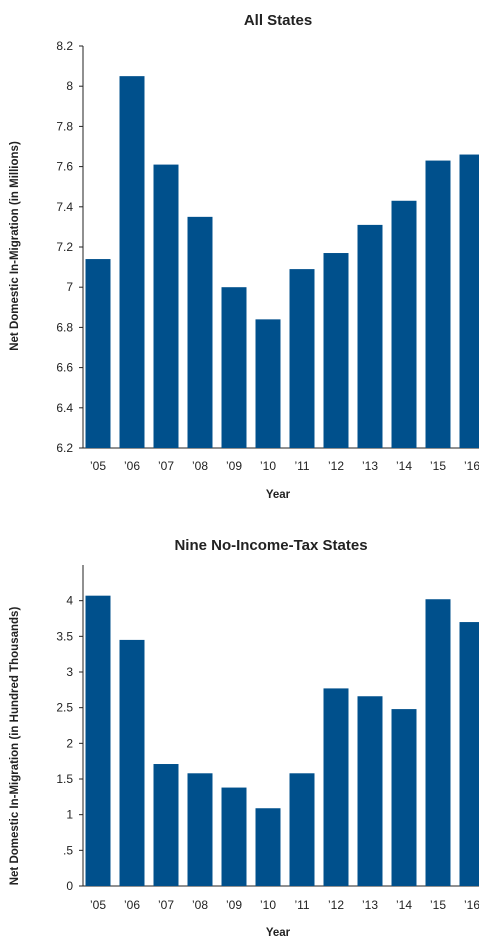  Describe the element at coordinates (69, 86) in the screenshot. I see `y-tick-label: 8` at that location.